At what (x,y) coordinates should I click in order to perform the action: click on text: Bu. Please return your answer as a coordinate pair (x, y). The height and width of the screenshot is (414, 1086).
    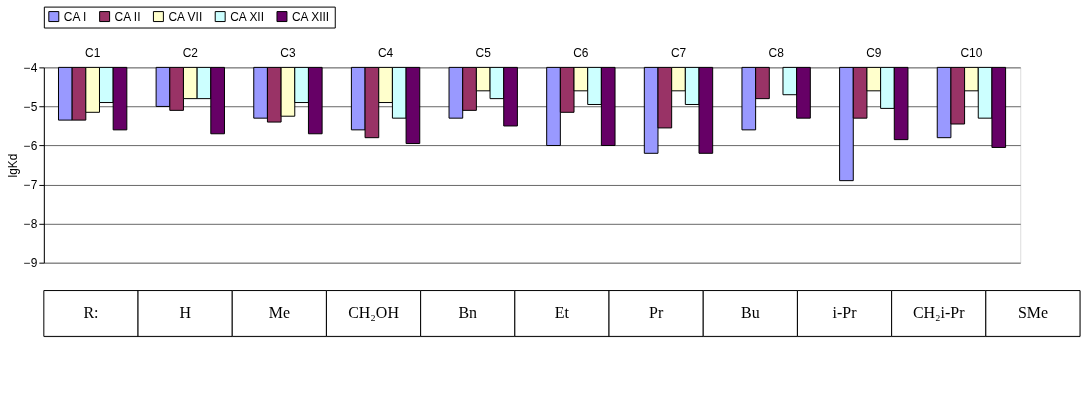
    Looking at the image, I should click on (750, 313).